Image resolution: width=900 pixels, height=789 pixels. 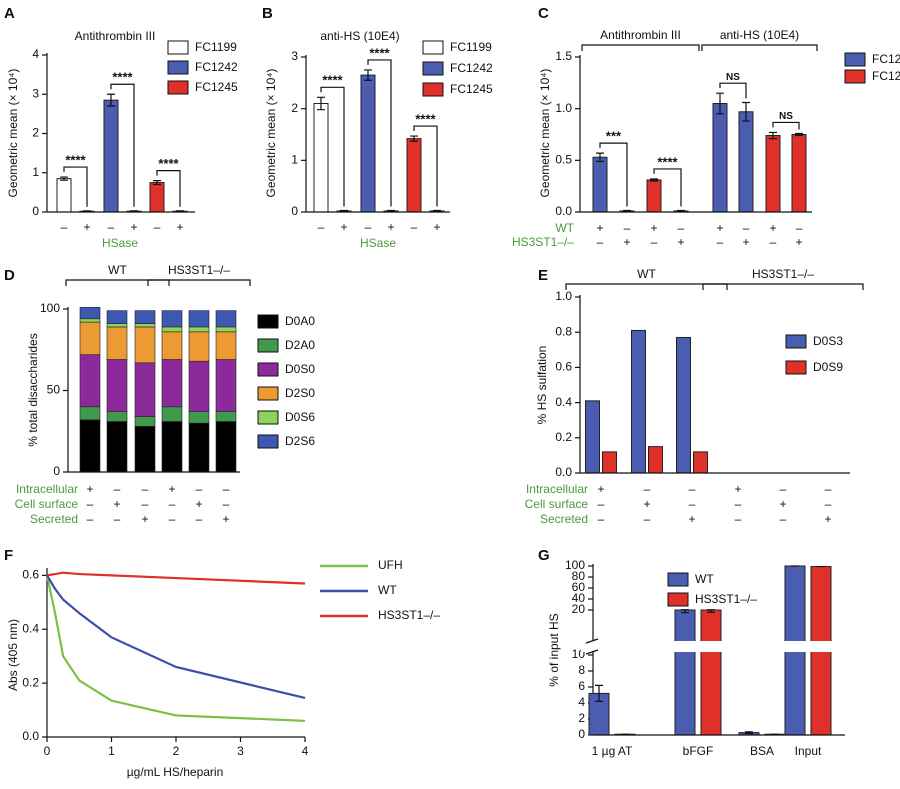 What do you see at coordinates (30, 628) in the screenshot?
I see `y-tick-label: 0.4` at bounding box center [30, 628].